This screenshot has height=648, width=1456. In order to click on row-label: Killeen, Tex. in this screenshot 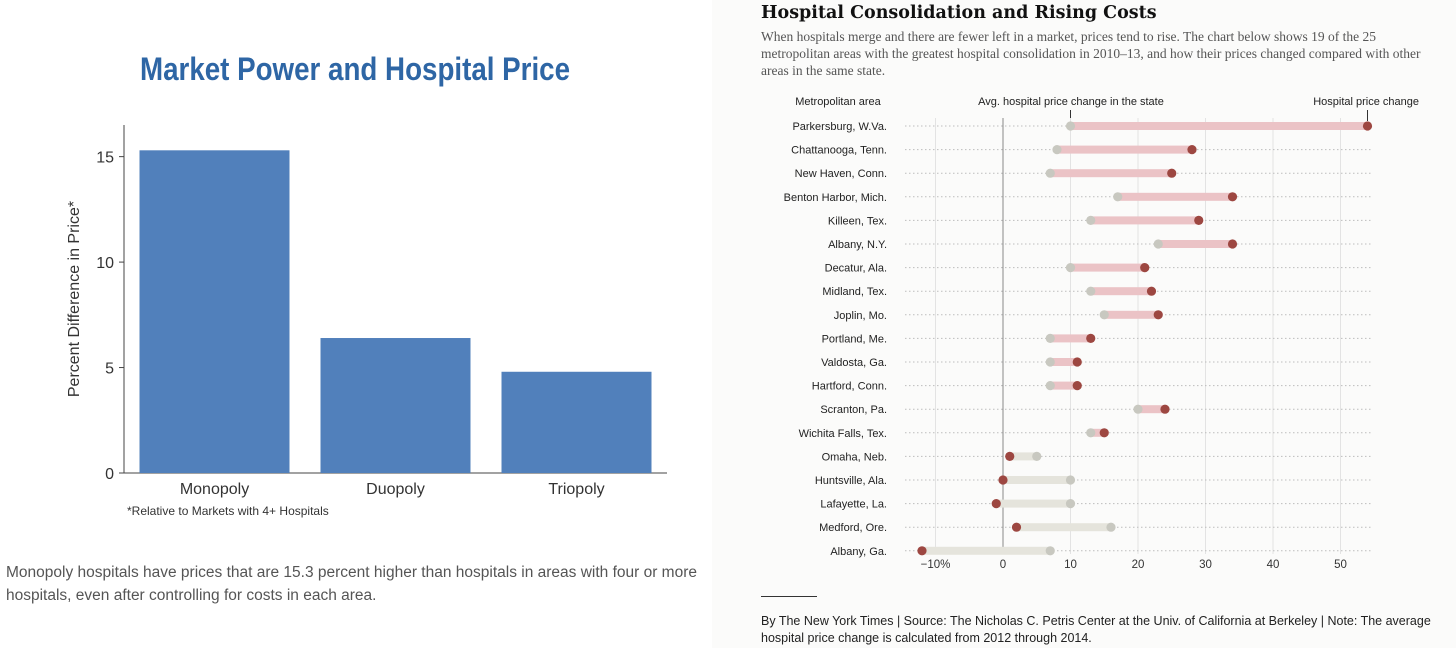, I will do `click(857, 221)`.